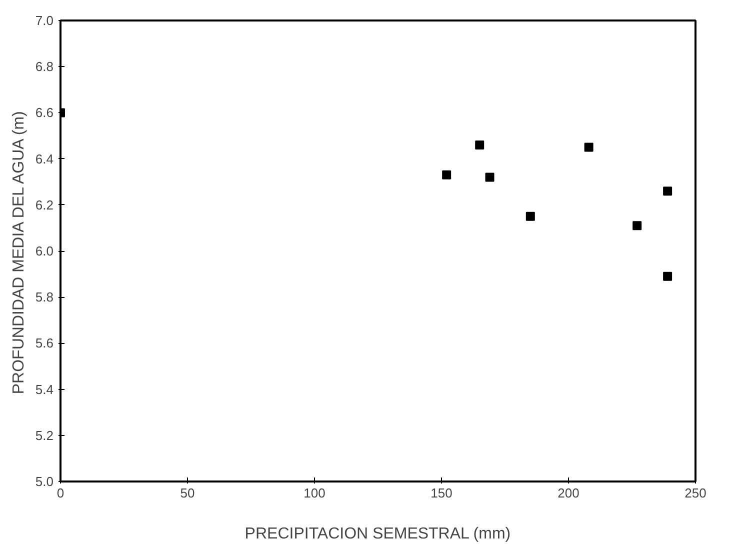 This screenshot has width=731, height=549. I want to click on y-tick-label: 6.0, so click(44, 251).